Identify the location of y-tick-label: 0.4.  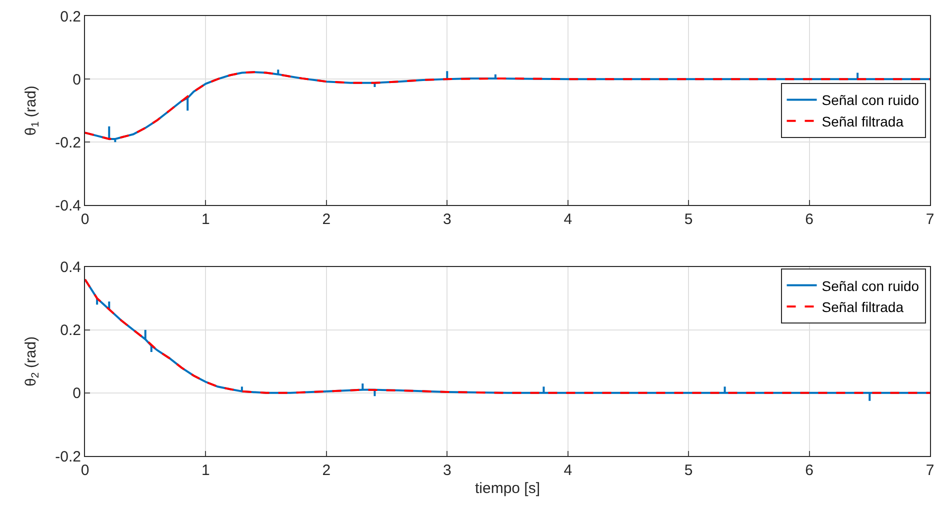
(70, 267).